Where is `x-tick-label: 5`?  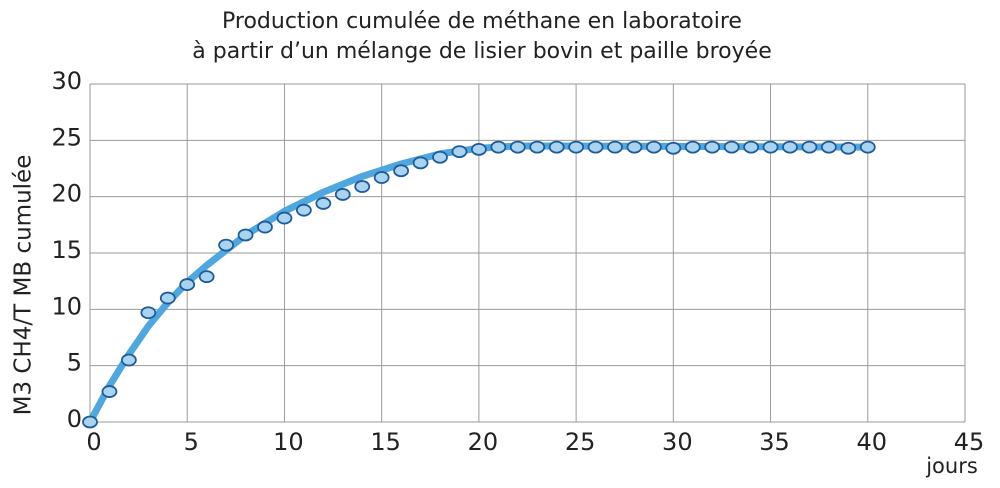 x-tick-label: 5 is located at coordinates (191, 442).